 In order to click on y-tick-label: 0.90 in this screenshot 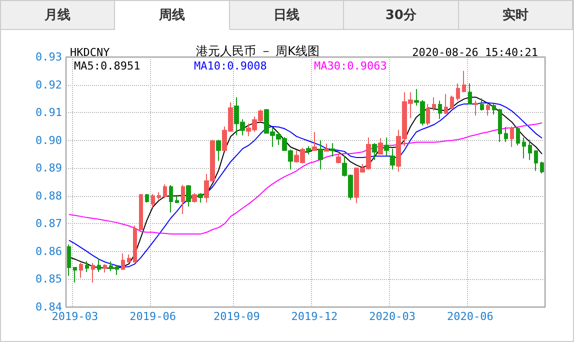, I will do `click(49, 140)`.